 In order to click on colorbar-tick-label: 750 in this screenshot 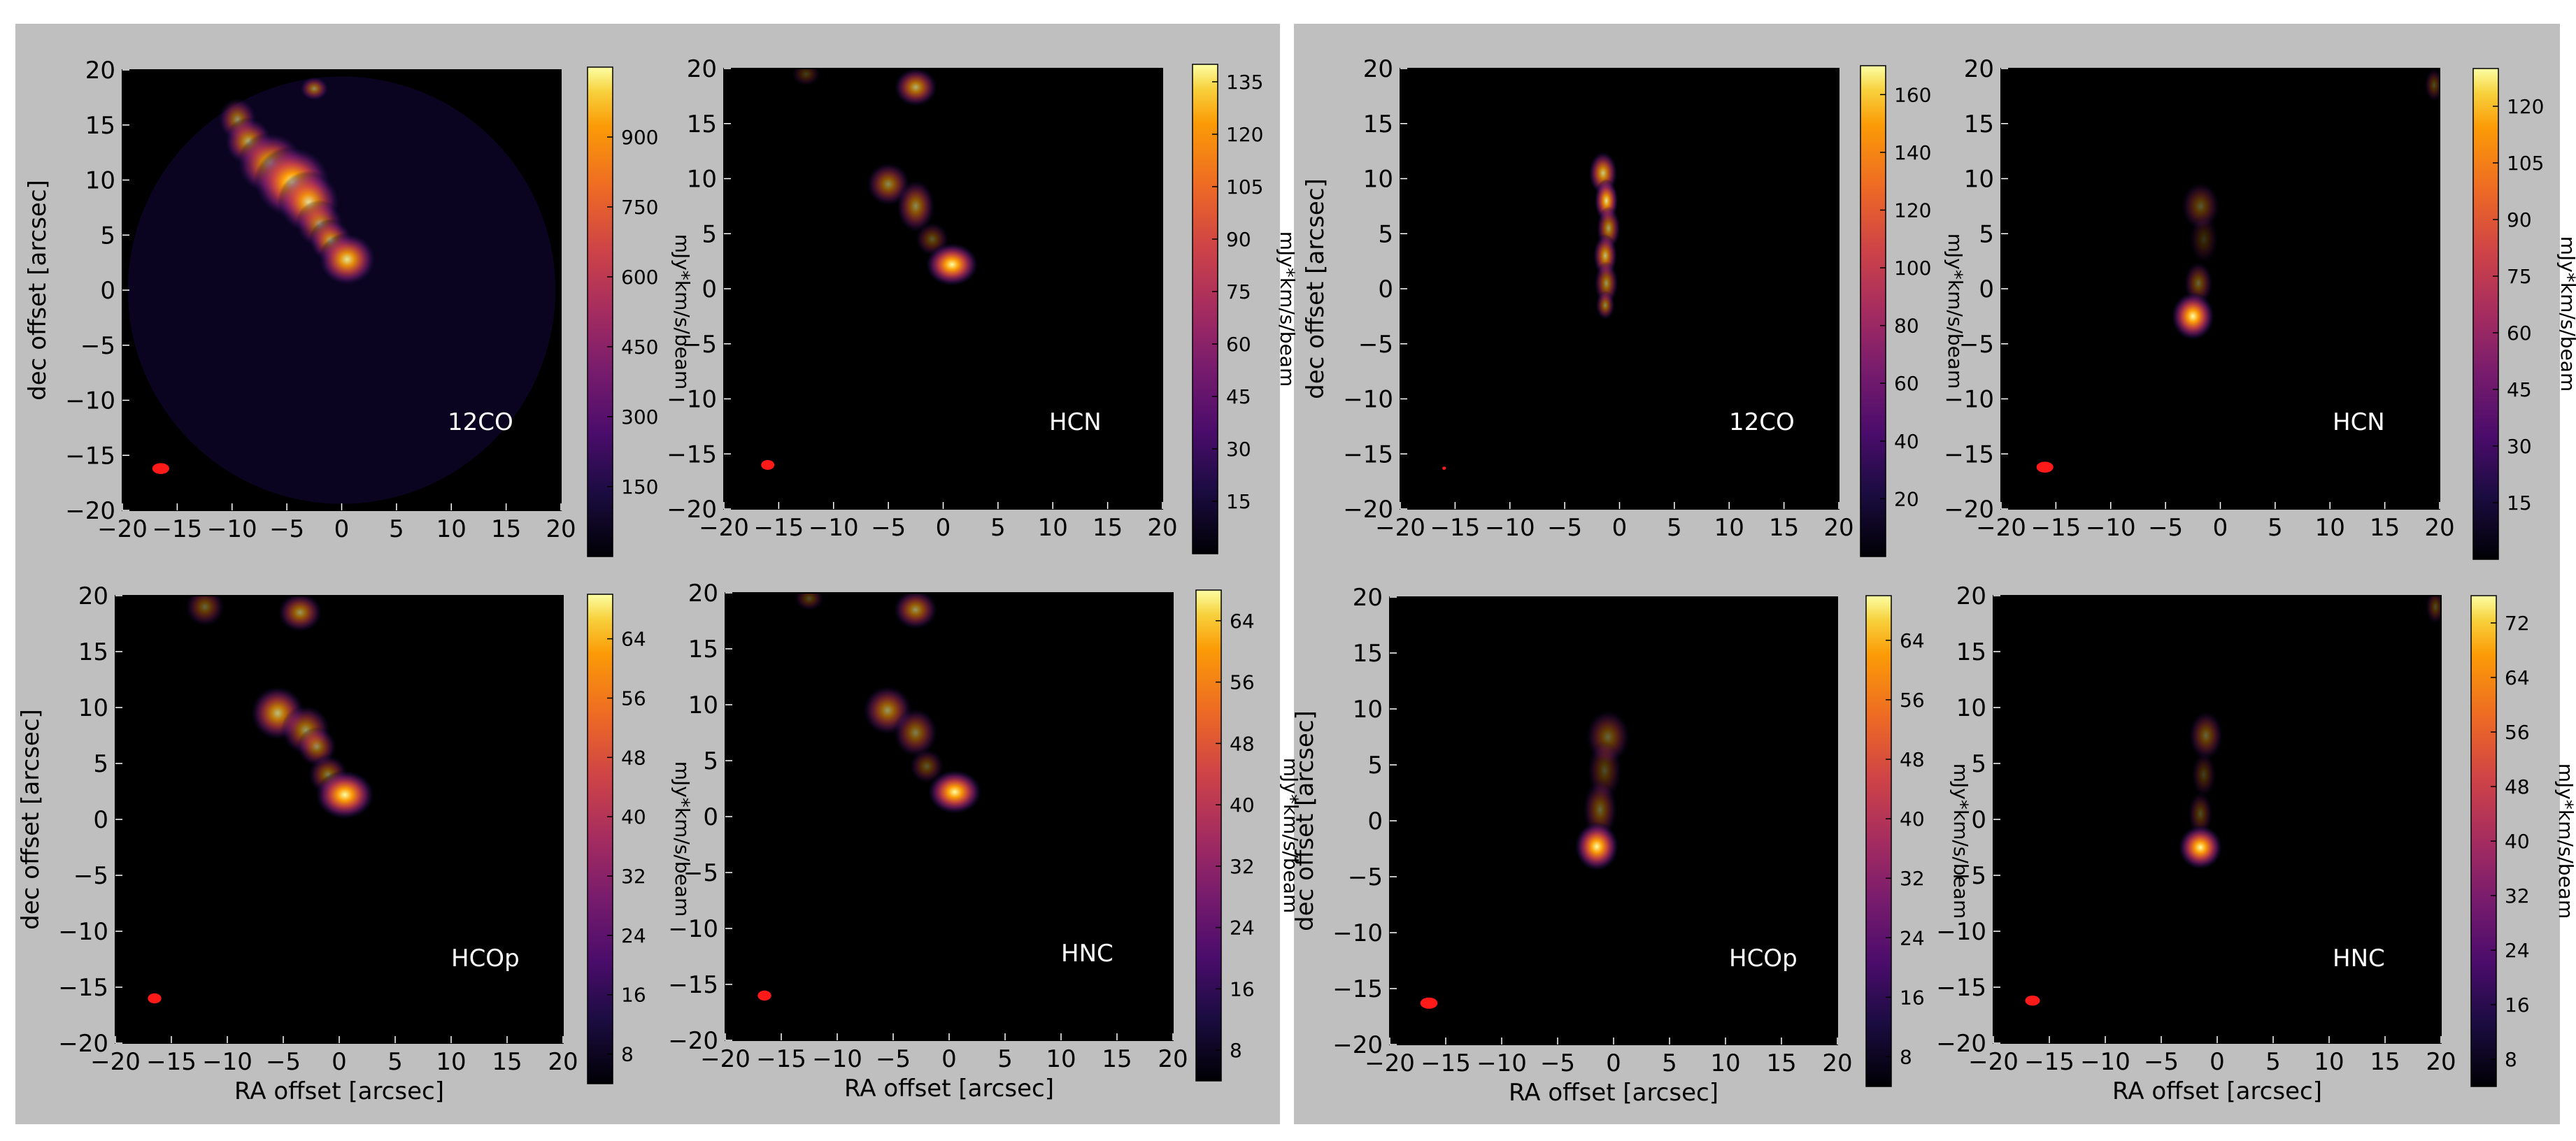, I will do `click(639, 207)`.